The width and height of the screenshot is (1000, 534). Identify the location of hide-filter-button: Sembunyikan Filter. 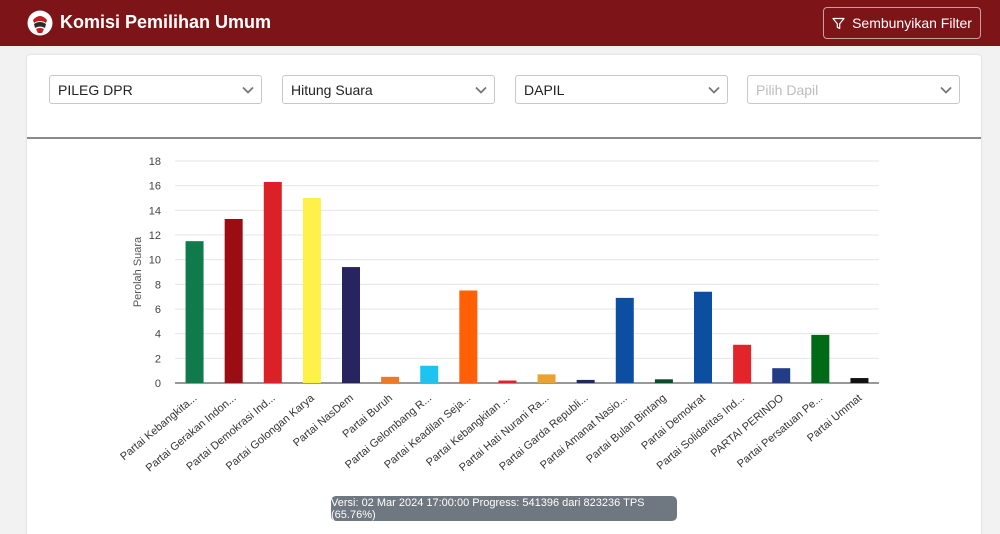
(902, 23).